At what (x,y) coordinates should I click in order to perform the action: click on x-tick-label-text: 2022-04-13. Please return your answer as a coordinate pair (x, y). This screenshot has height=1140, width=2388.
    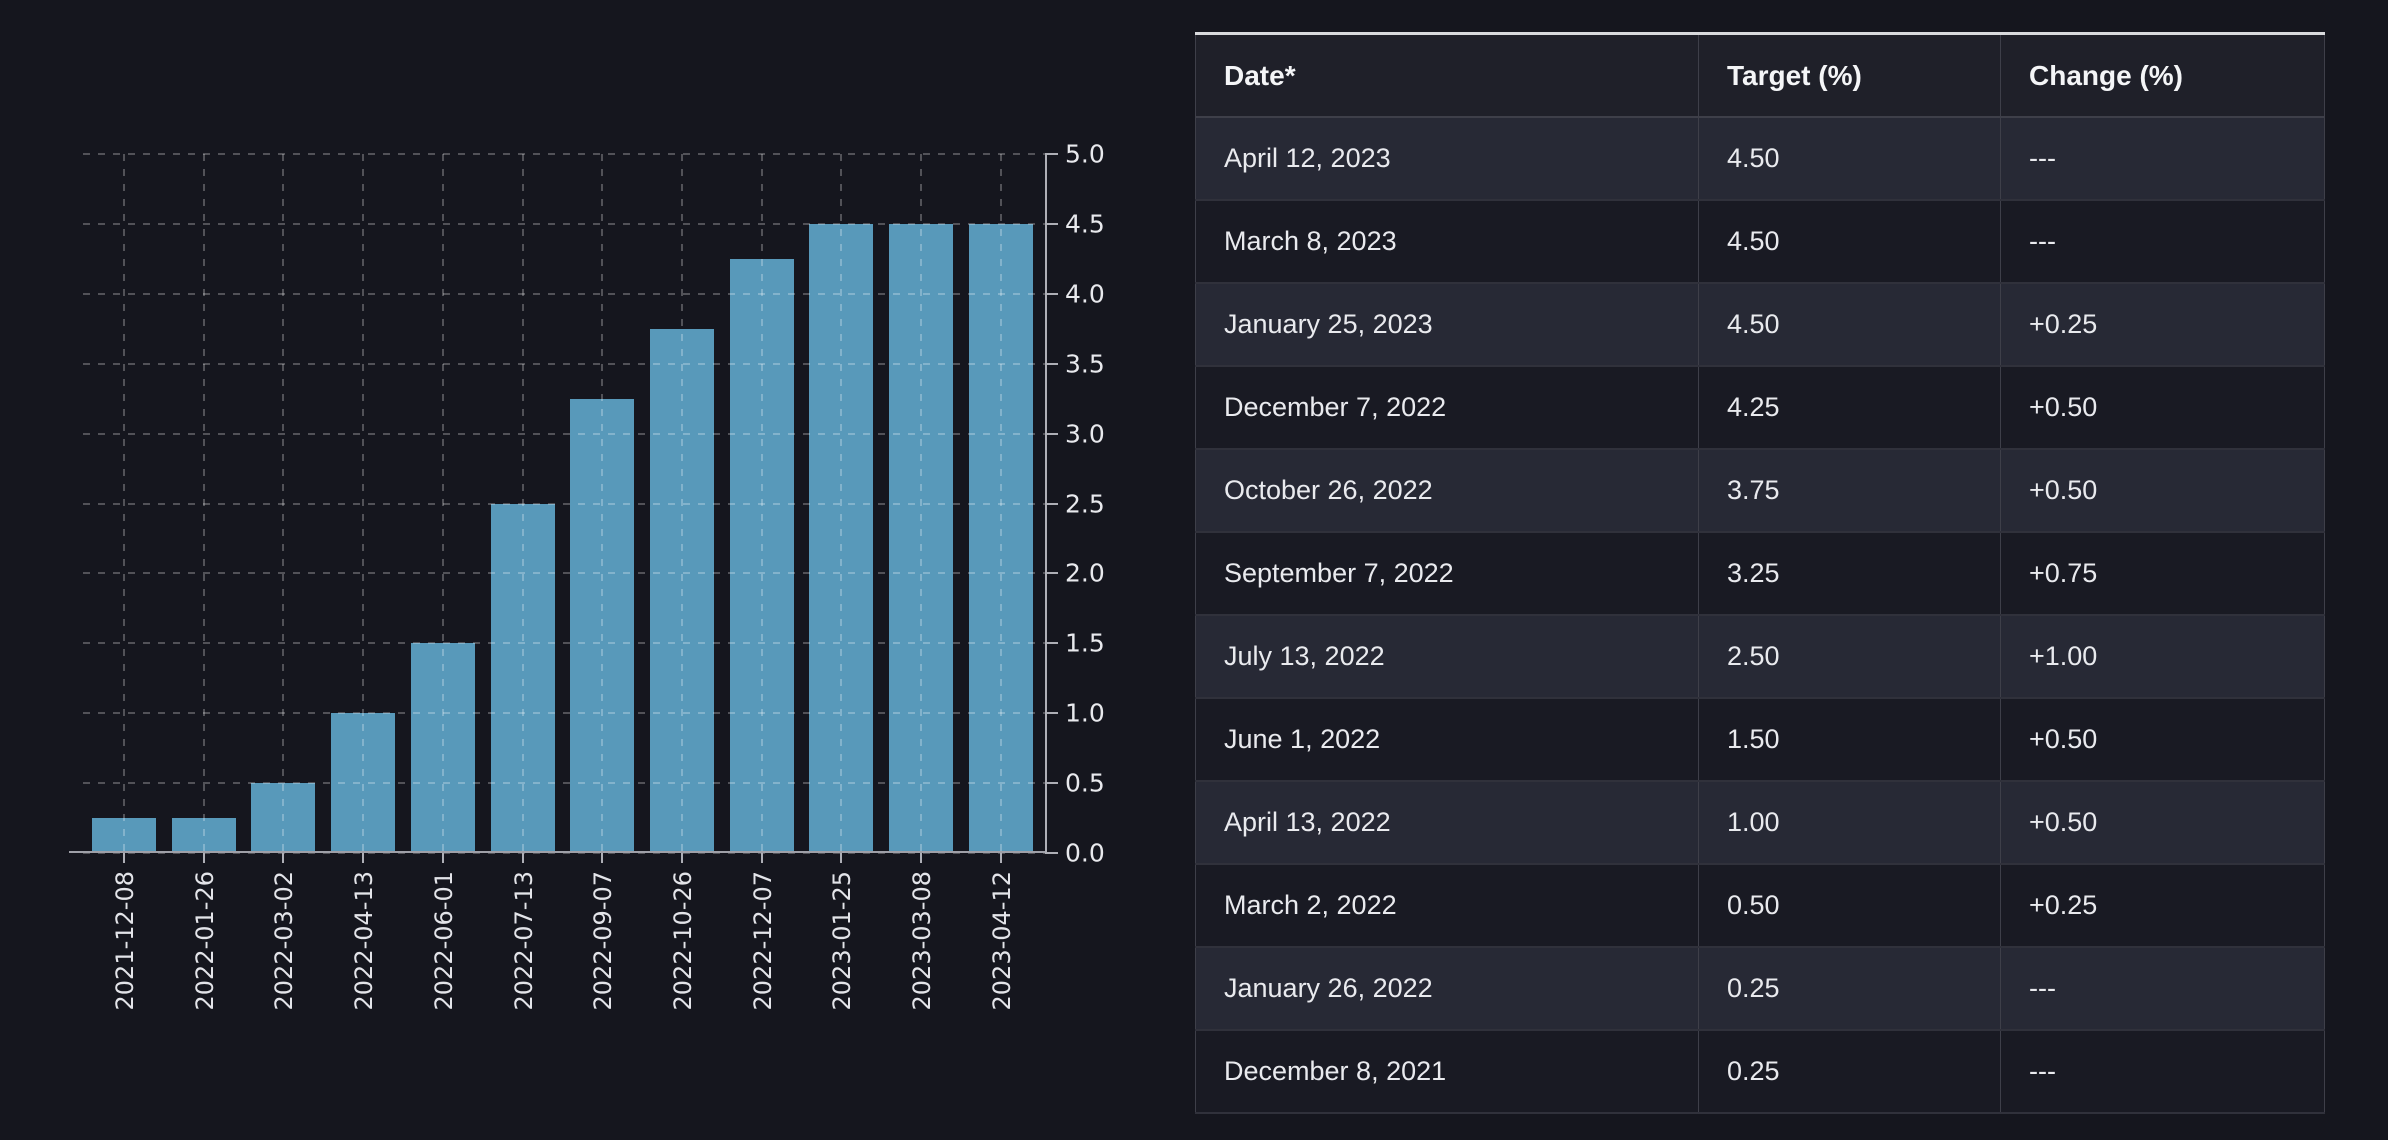
    Looking at the image, I should click on (364, 941).